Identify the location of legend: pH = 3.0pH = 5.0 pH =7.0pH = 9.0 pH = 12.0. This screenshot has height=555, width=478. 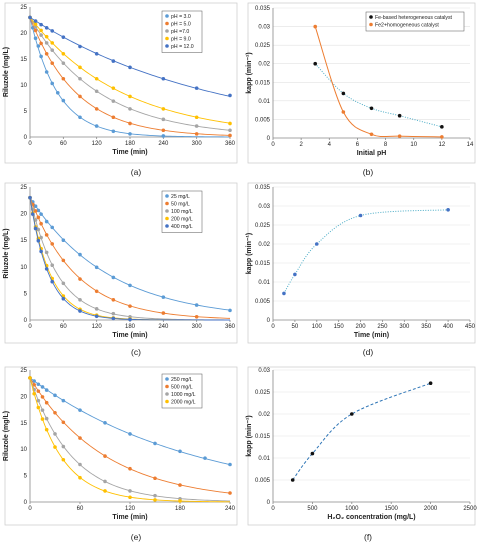
(182, 31).